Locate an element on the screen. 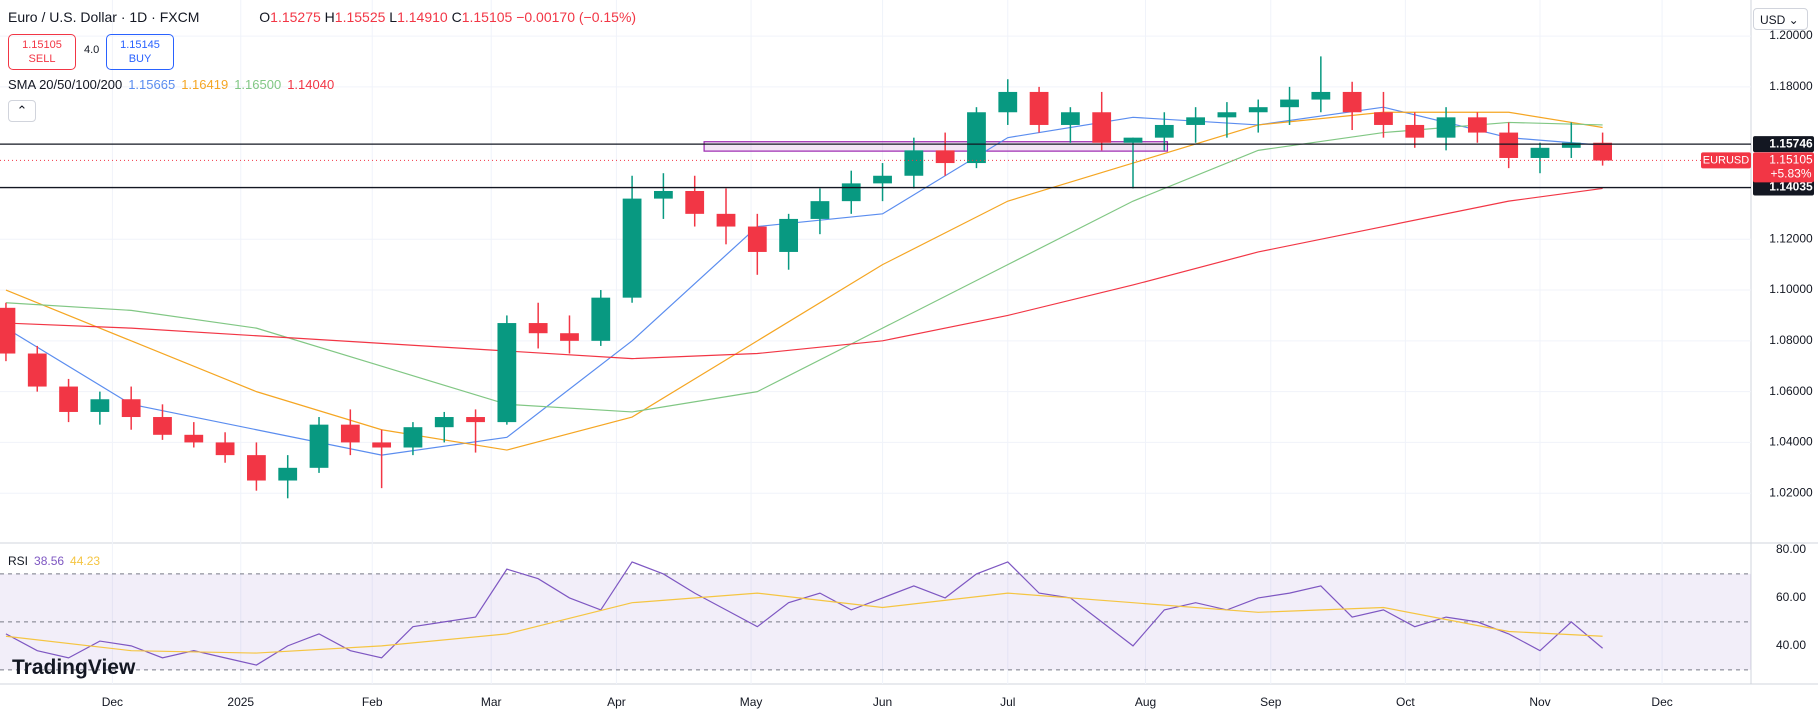  price-marker-label: 1.15105 is located at coordinates (1791, 160).